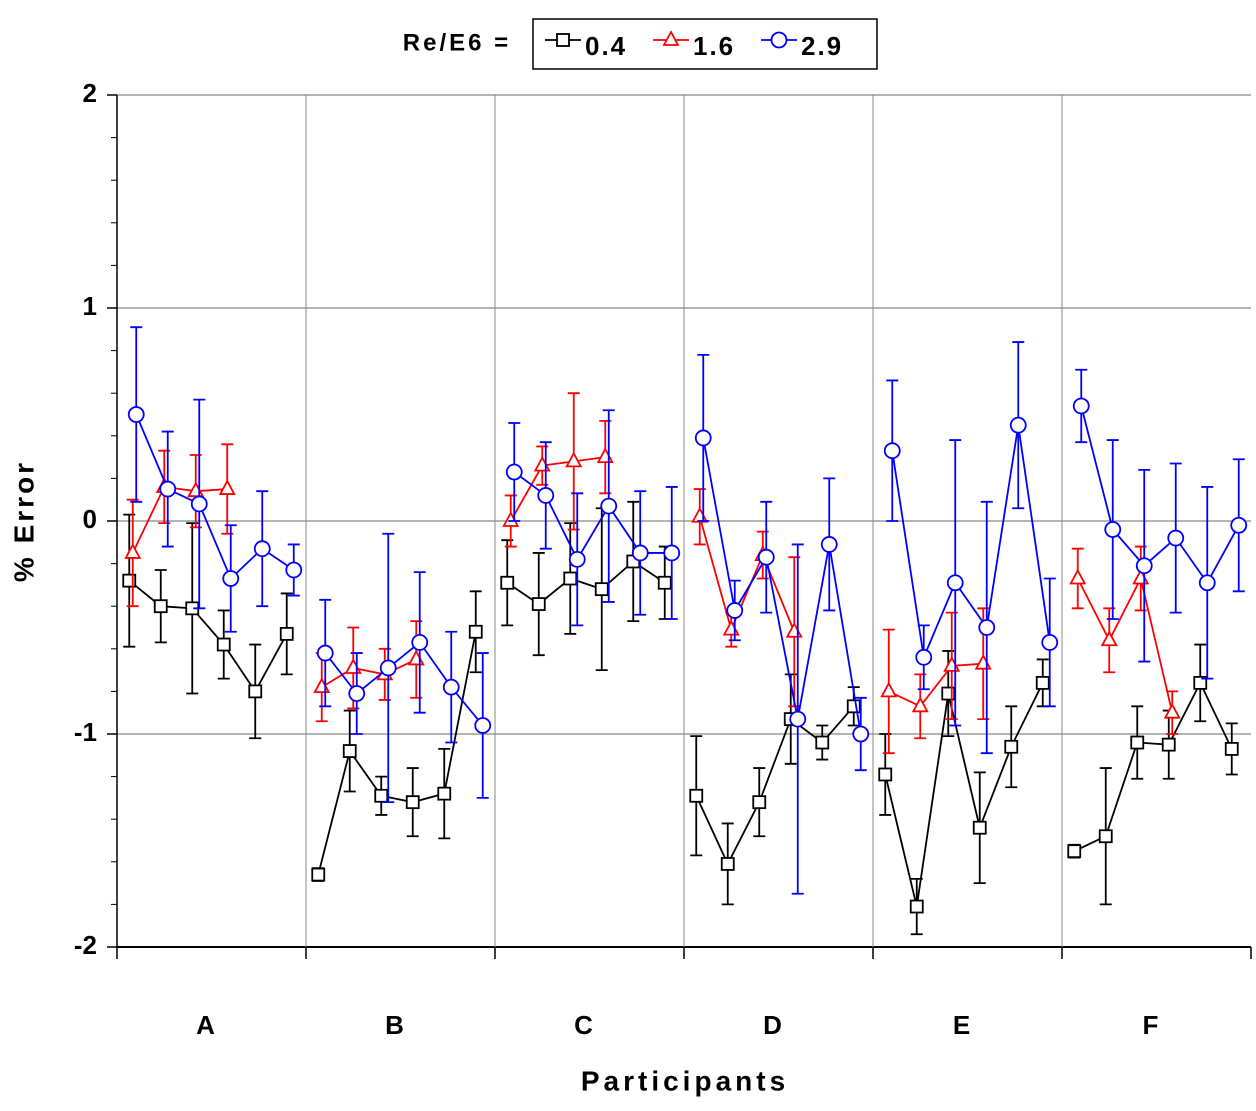  Describe the element at coordinates (90, 93) in the screenshot. I see `y-tick-label: 2` at that location.